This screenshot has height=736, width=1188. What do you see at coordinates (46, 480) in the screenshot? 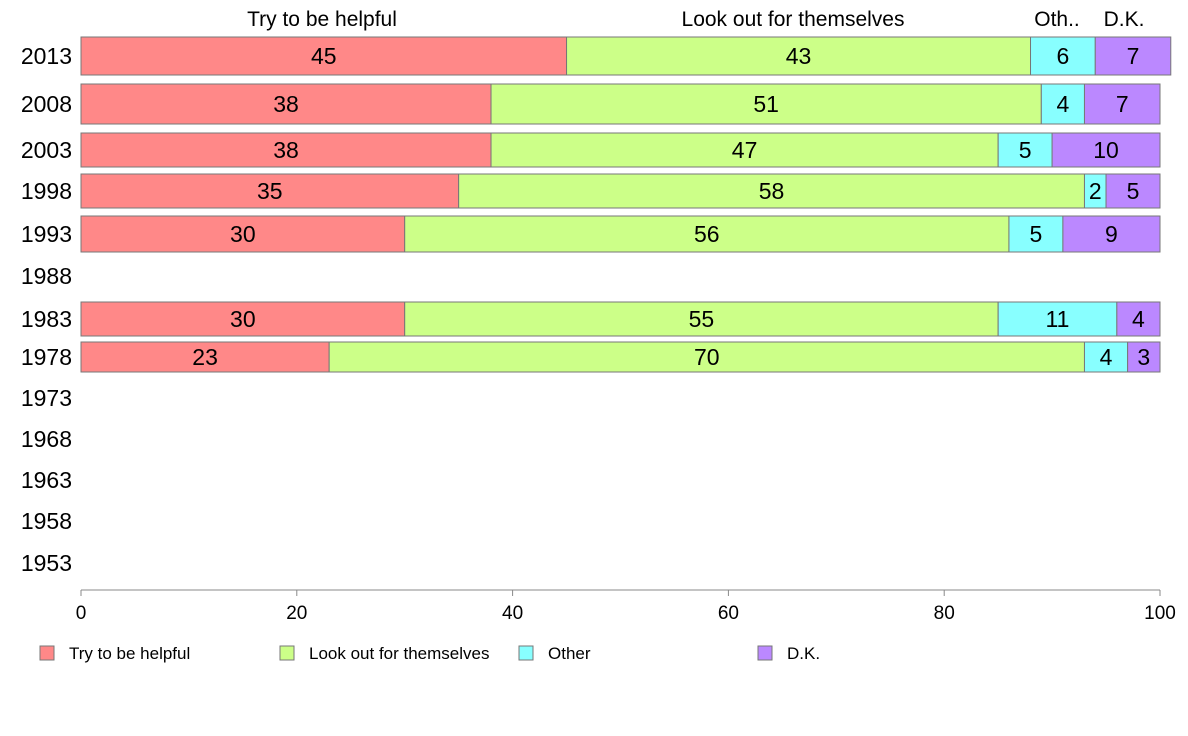
I see `category-label: 1963` at bounding box center [46, 480].